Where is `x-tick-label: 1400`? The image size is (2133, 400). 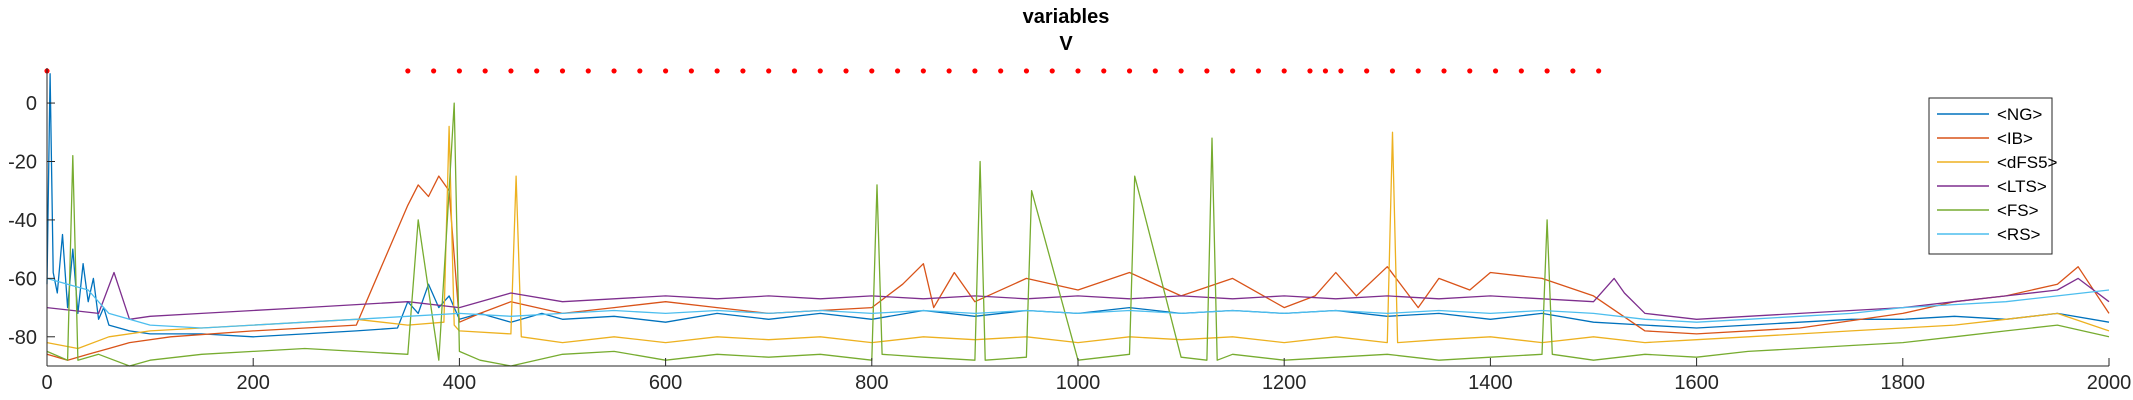
x-tick-label: 1400 is located at coordinates (1490, 383).